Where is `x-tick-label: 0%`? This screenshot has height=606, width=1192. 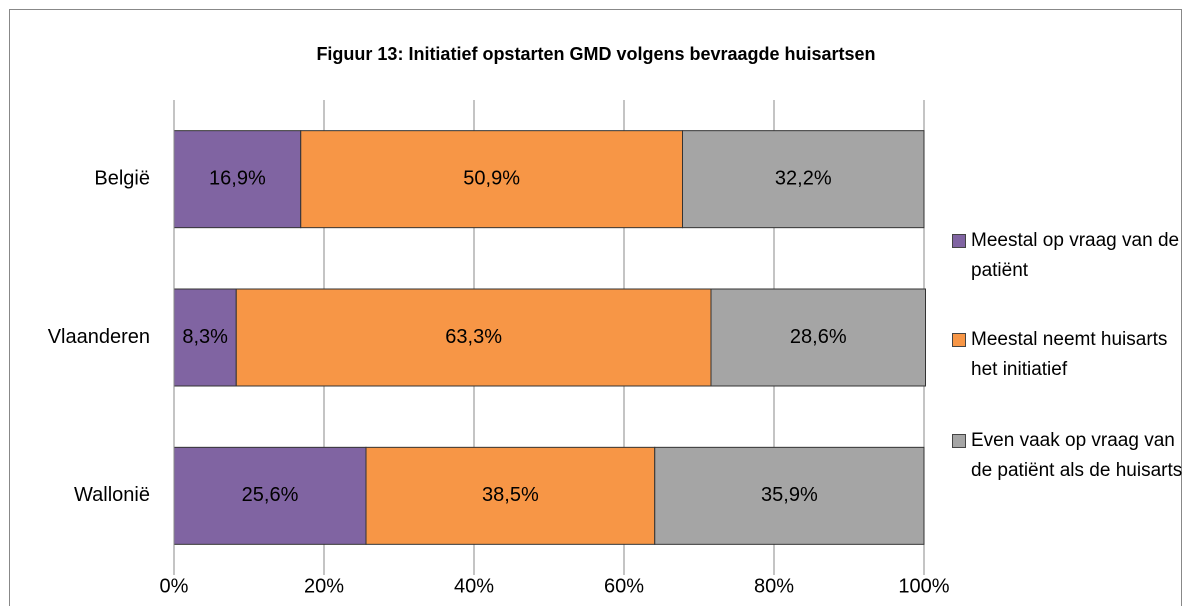 x-tick-label: 0% is located at coordinates (174, 586).